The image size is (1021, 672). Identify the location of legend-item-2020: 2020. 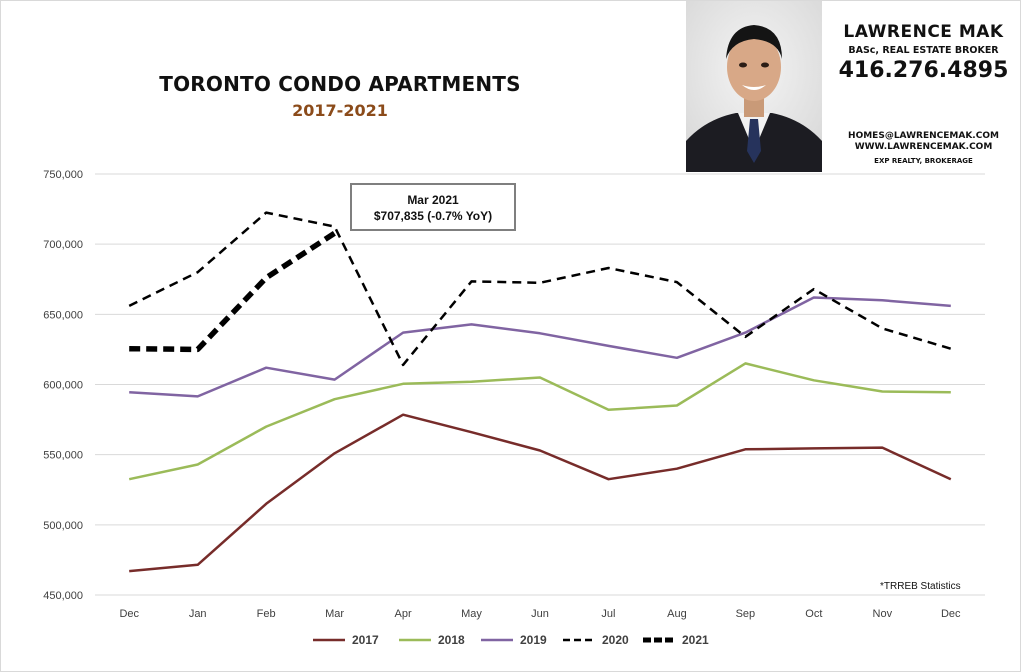
(595, 640).